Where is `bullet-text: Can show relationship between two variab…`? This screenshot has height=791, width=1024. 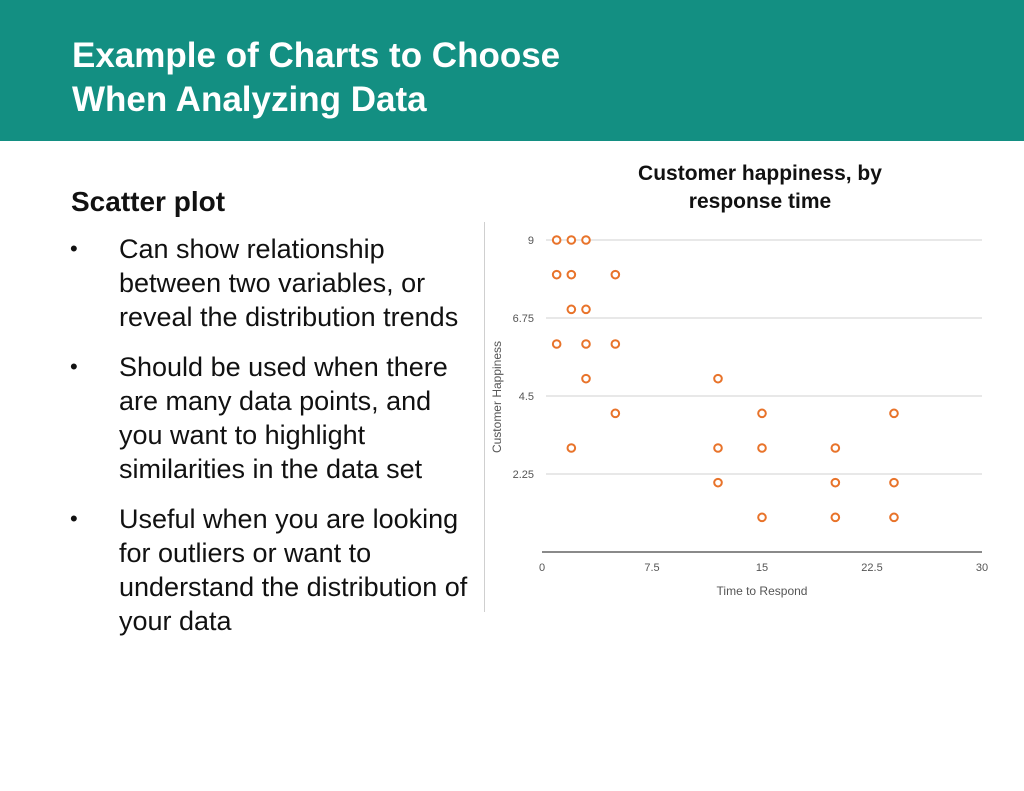 bullet-text: Can show relationship between two variab… is located at coordinates (289, 283).